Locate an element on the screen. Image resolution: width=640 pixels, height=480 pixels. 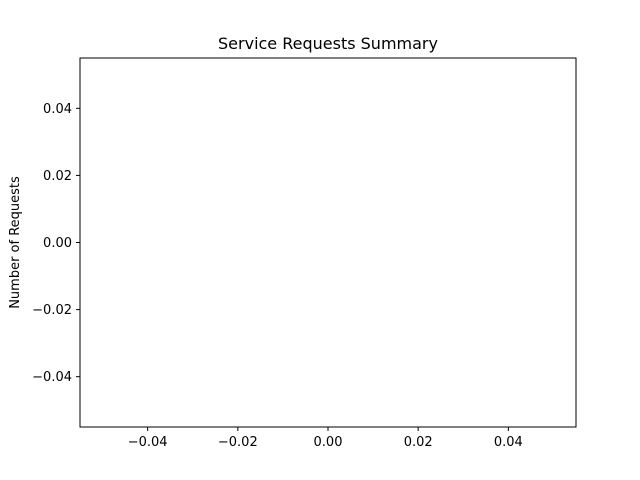
y-axis-label: Number of Requests is located at coordinates (15, 242).